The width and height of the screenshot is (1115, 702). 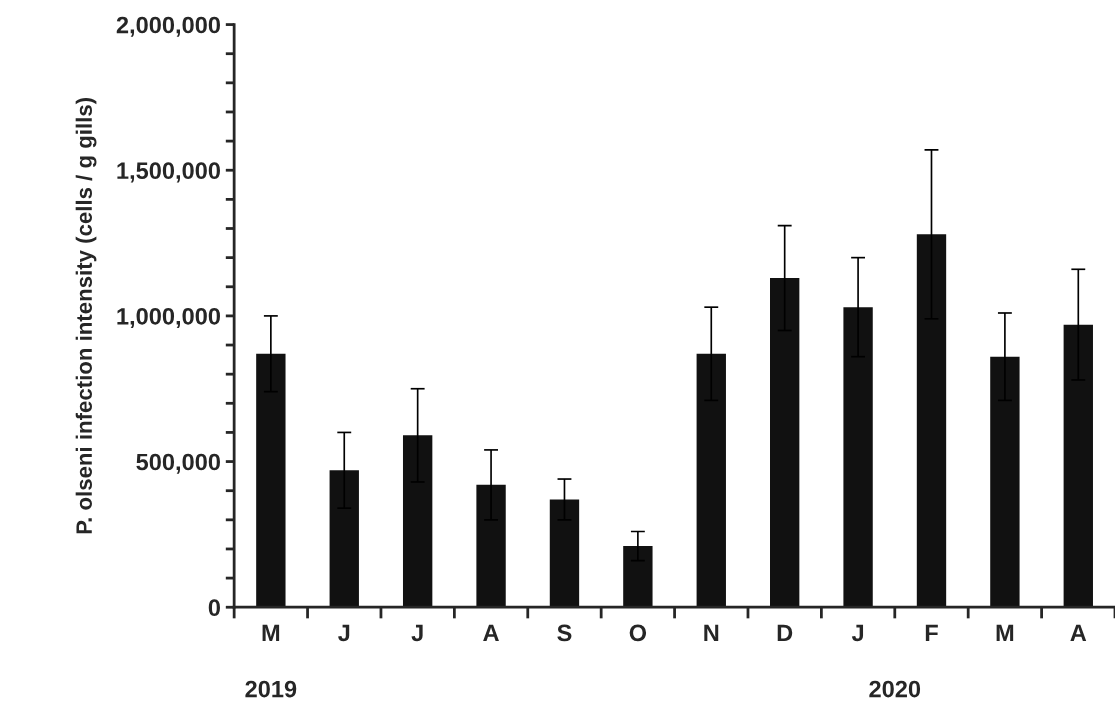 I want to click on text: 2020, so click(x=895, y=689).